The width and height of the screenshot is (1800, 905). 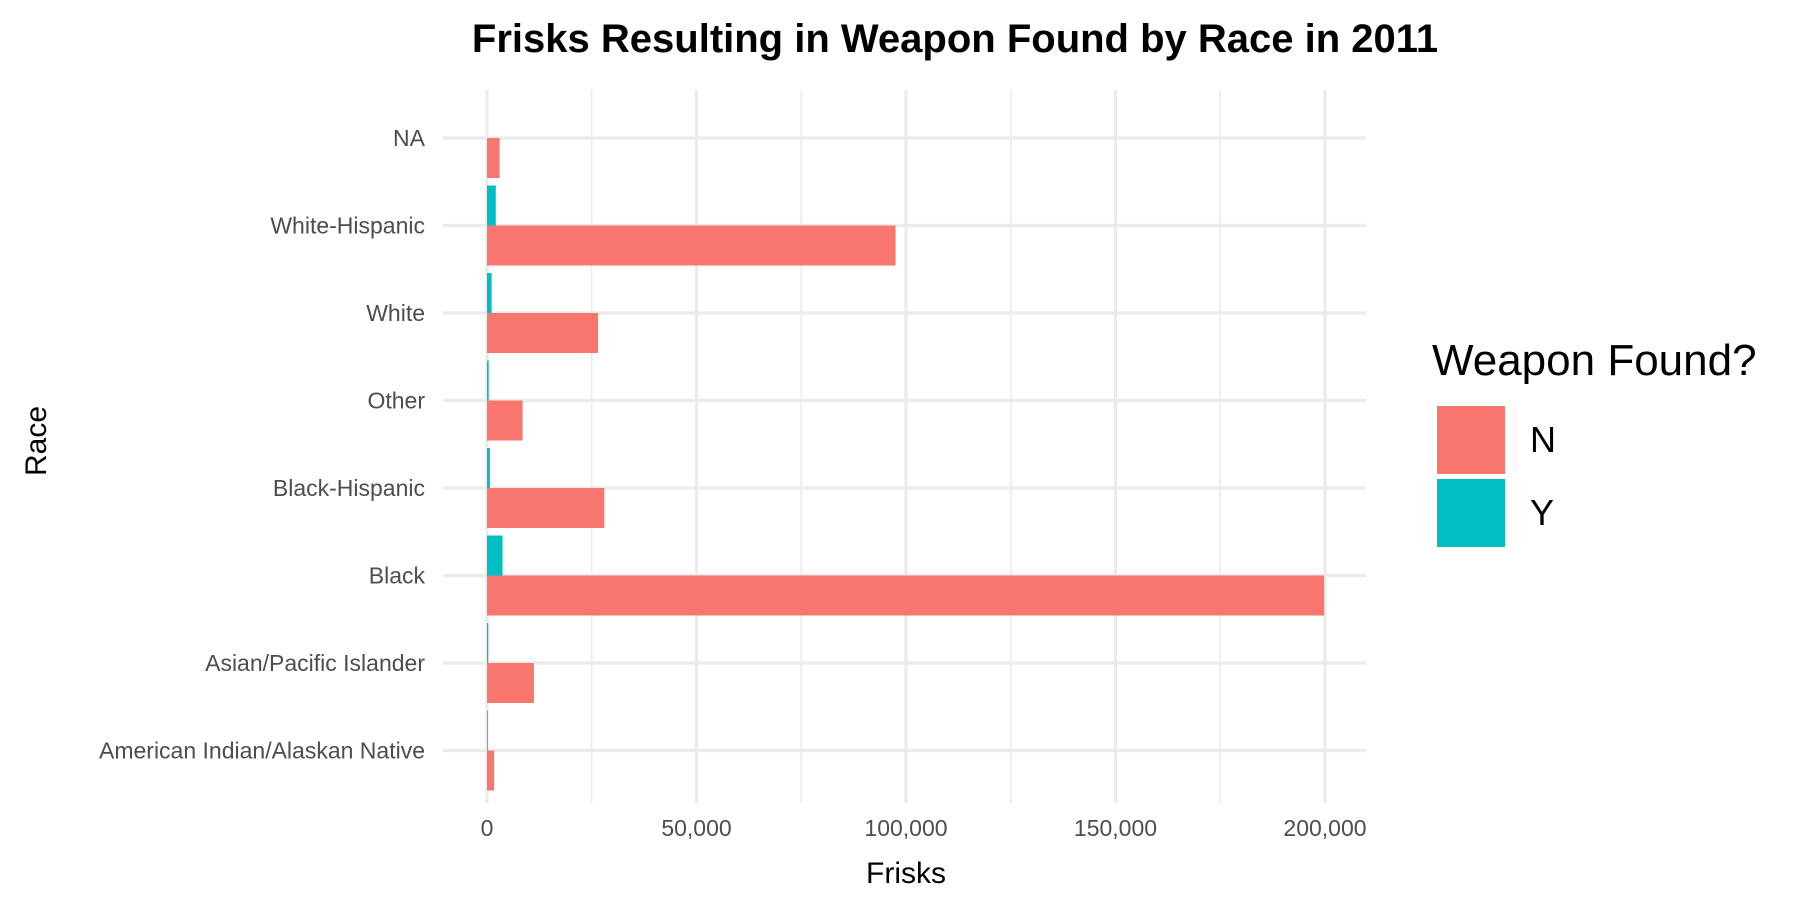 What do you see at coordinates (493, 158) in the screenshot?
I see `bar-n-na` at bounding box center [493, 158].